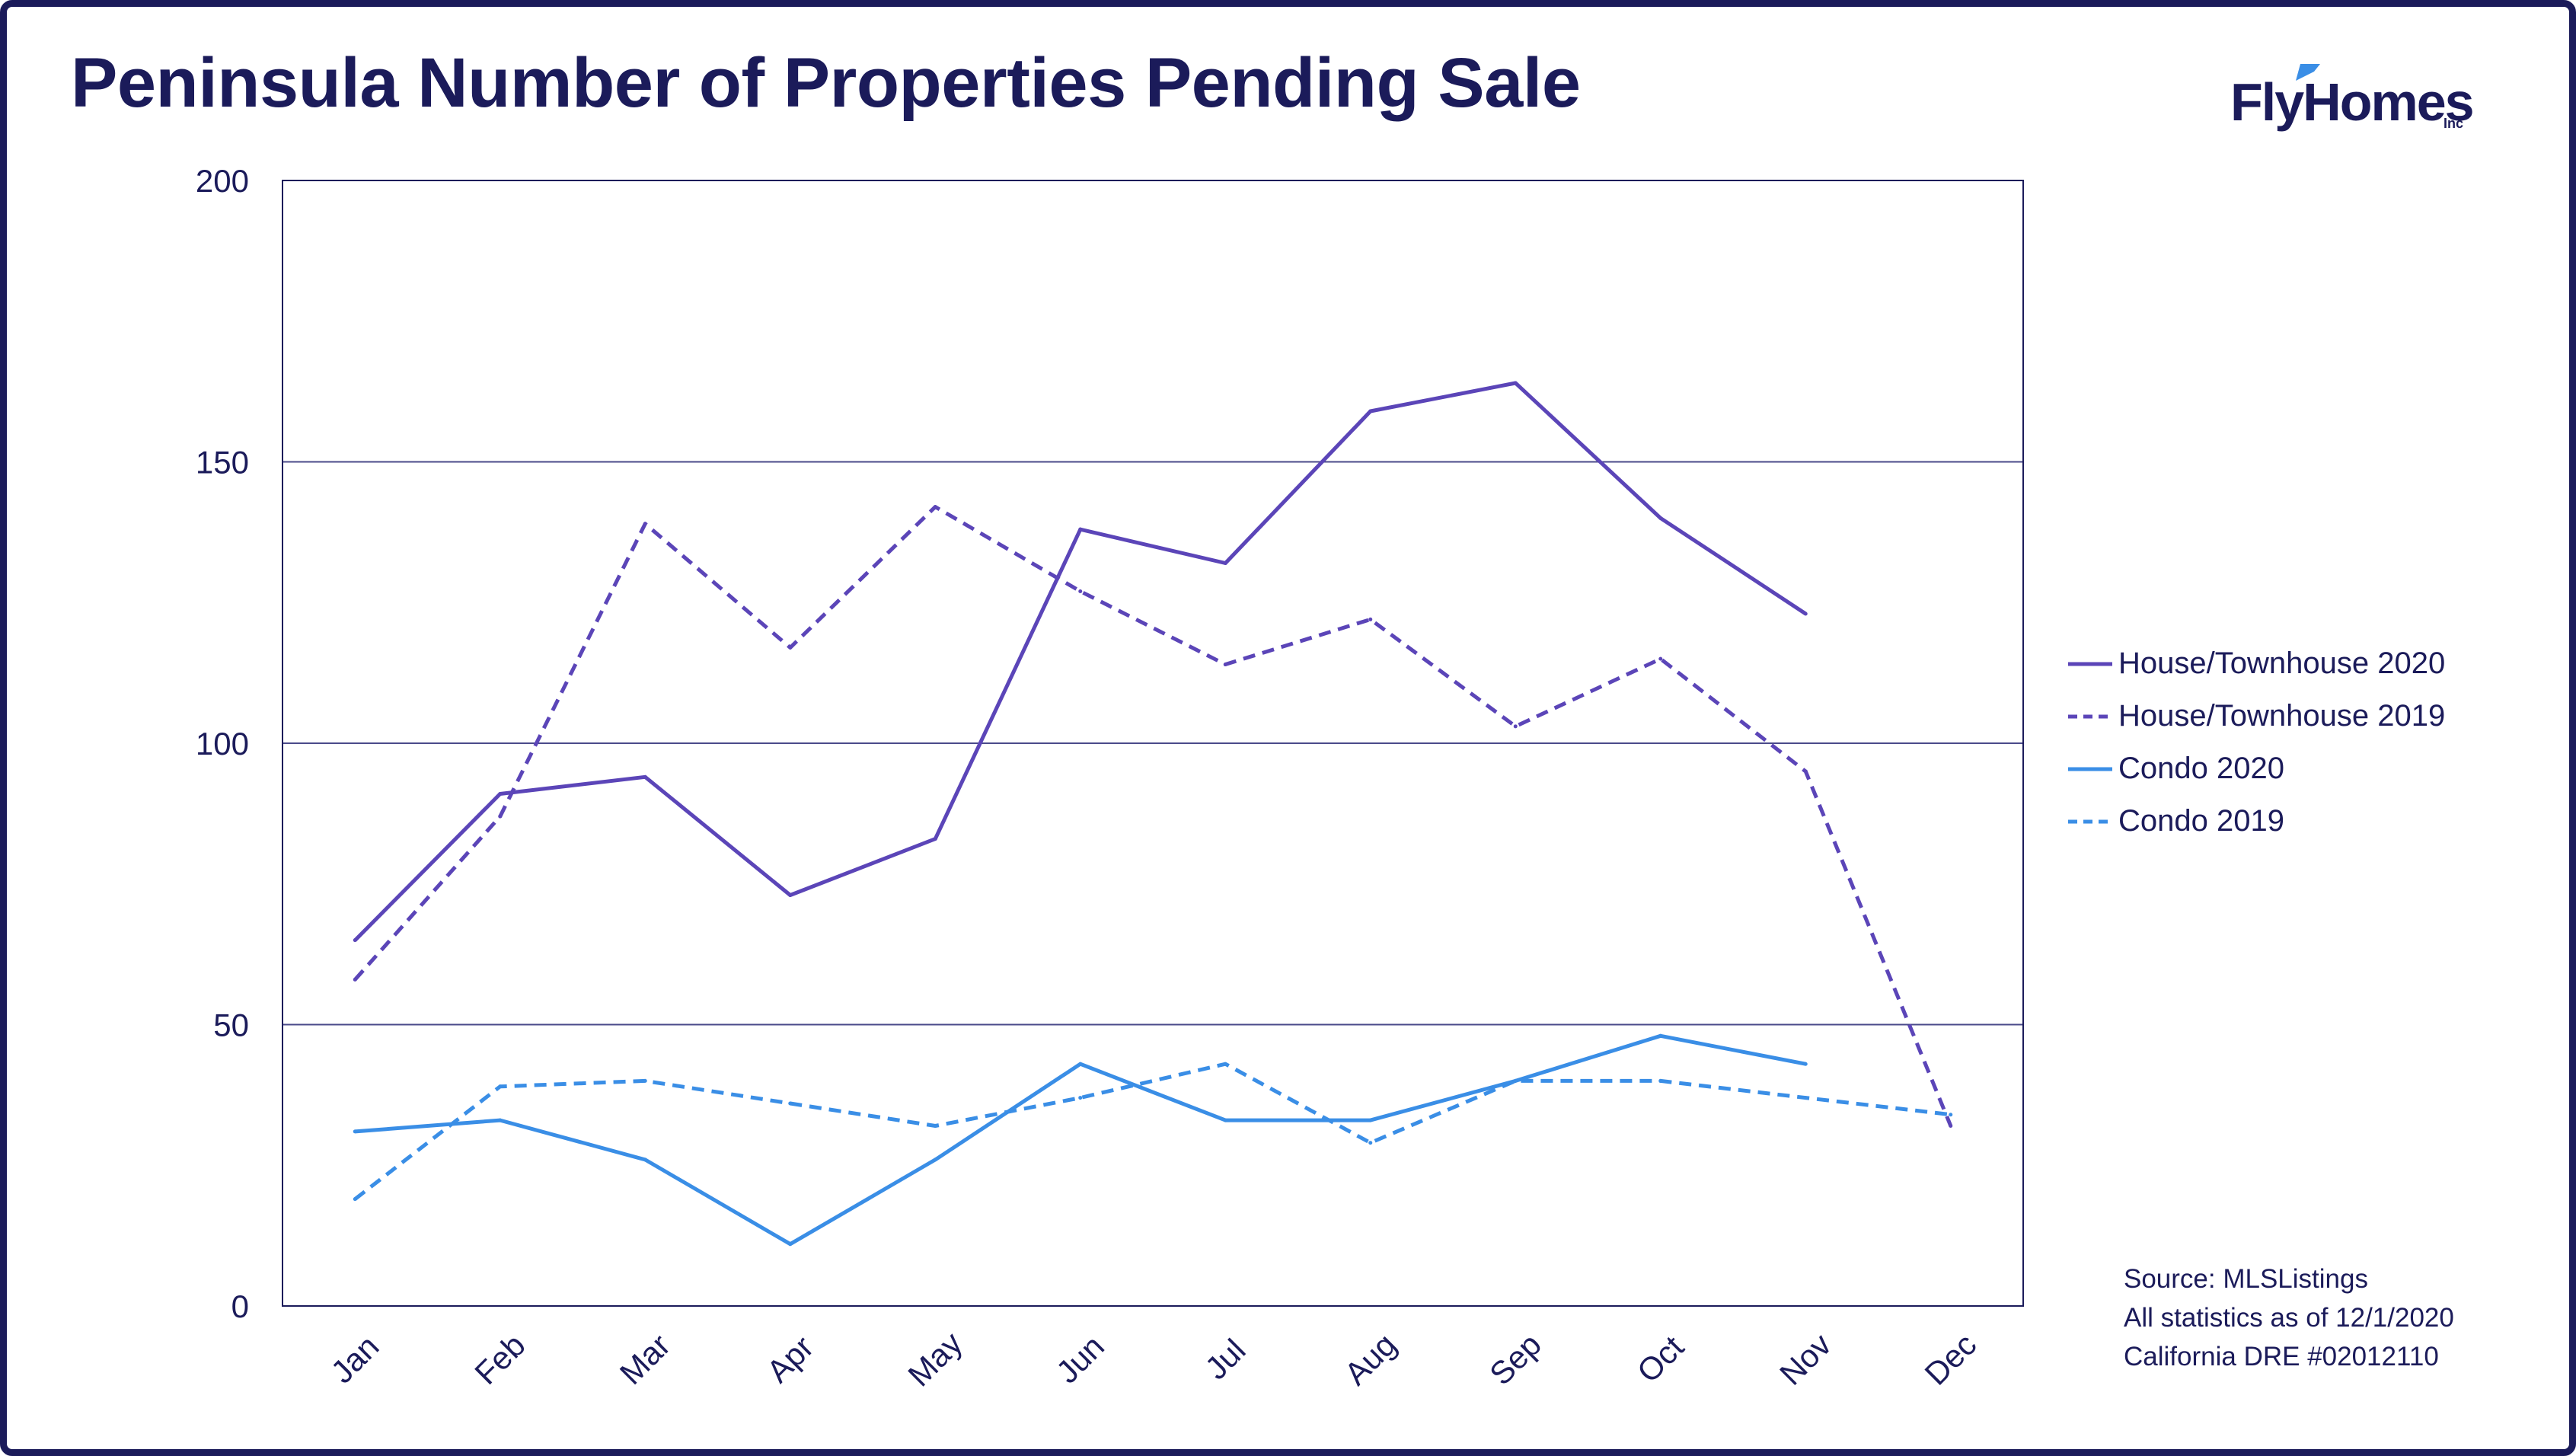 The height and width of the screenshot is (1456, 2576). What do you see at coordinates (2282, 663) in the screenshot?
I see `legend-label: House/Townhouse 2020` at bounding box center [2282, 663].